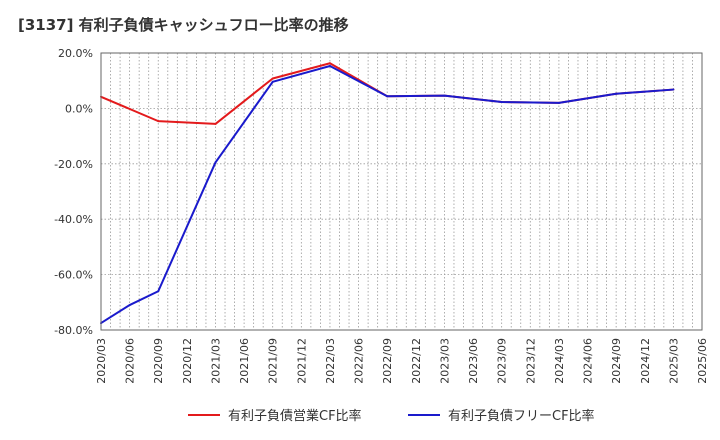 The width and height of the screenshot is (720, 440). Describe the element at coordinates (588, 361) in the screenshot. I see `x-tick-label: 2024/06` at that location.